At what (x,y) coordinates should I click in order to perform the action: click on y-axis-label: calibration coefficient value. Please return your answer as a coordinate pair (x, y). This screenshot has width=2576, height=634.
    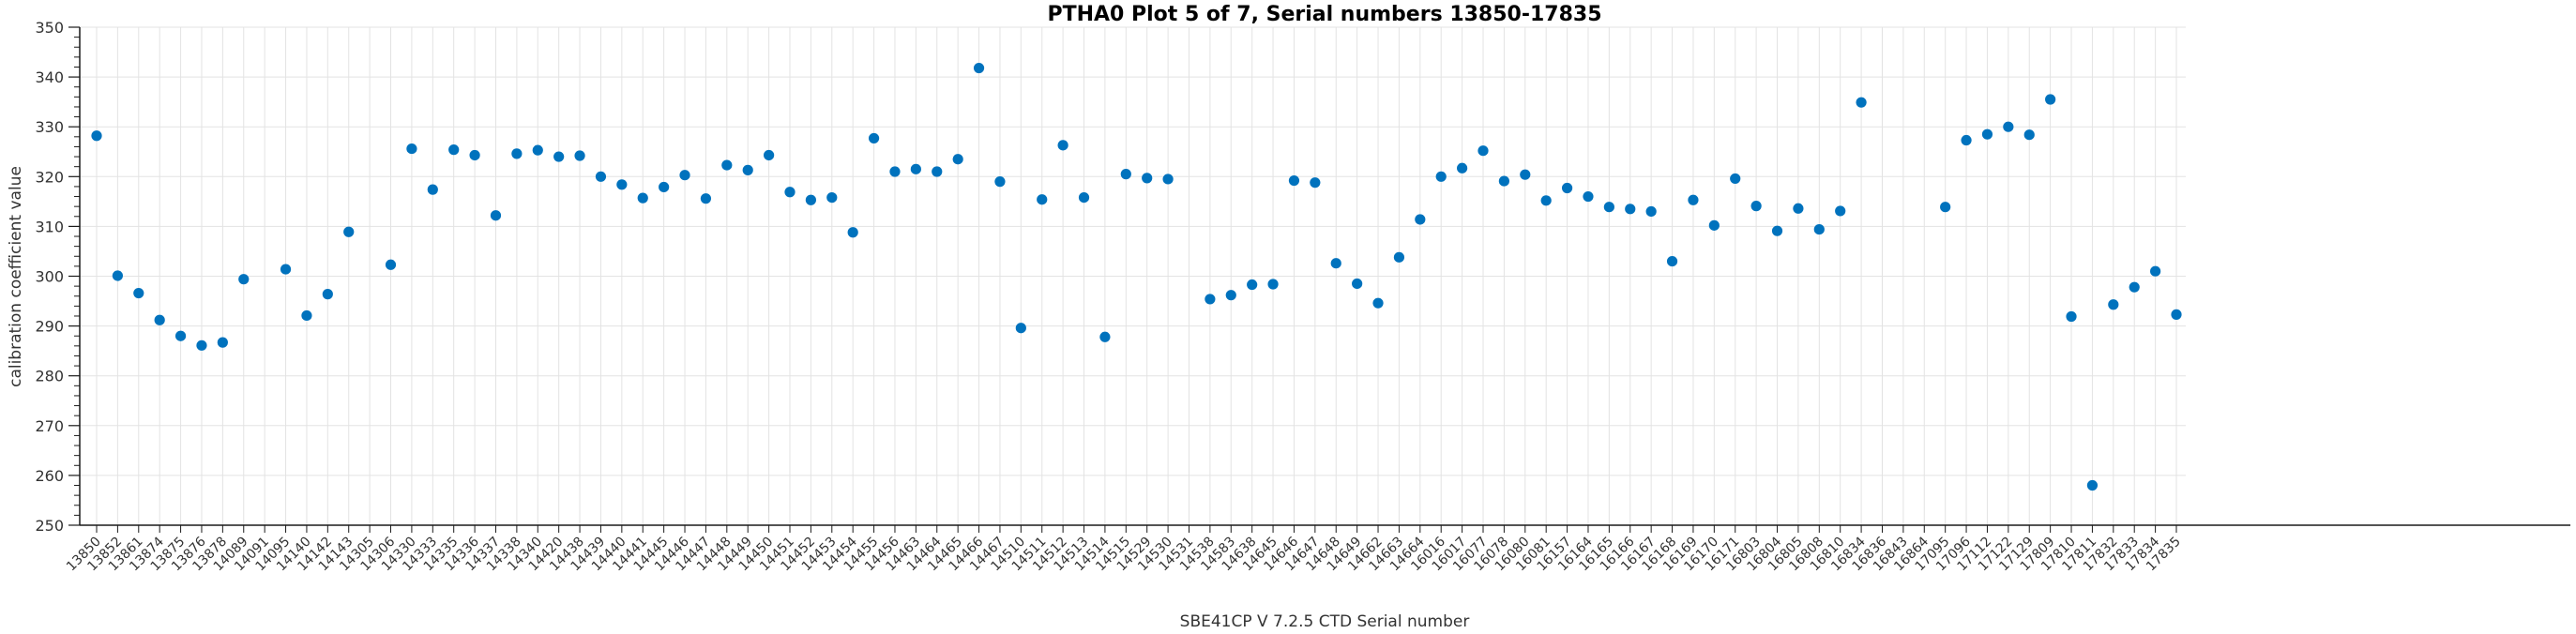
    Looking at the image, I should click on (16, 276).